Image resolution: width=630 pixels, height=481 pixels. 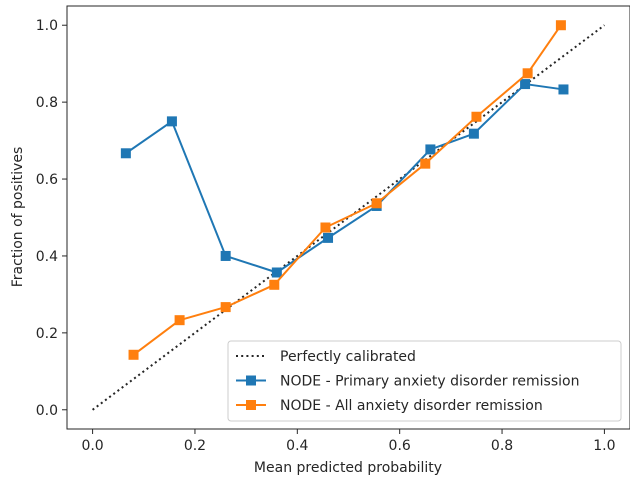 What do you see at coordinates (47, 103) in the screenshot?
I see `y-tick-label: 0.8` at bounding box center [47, 103].